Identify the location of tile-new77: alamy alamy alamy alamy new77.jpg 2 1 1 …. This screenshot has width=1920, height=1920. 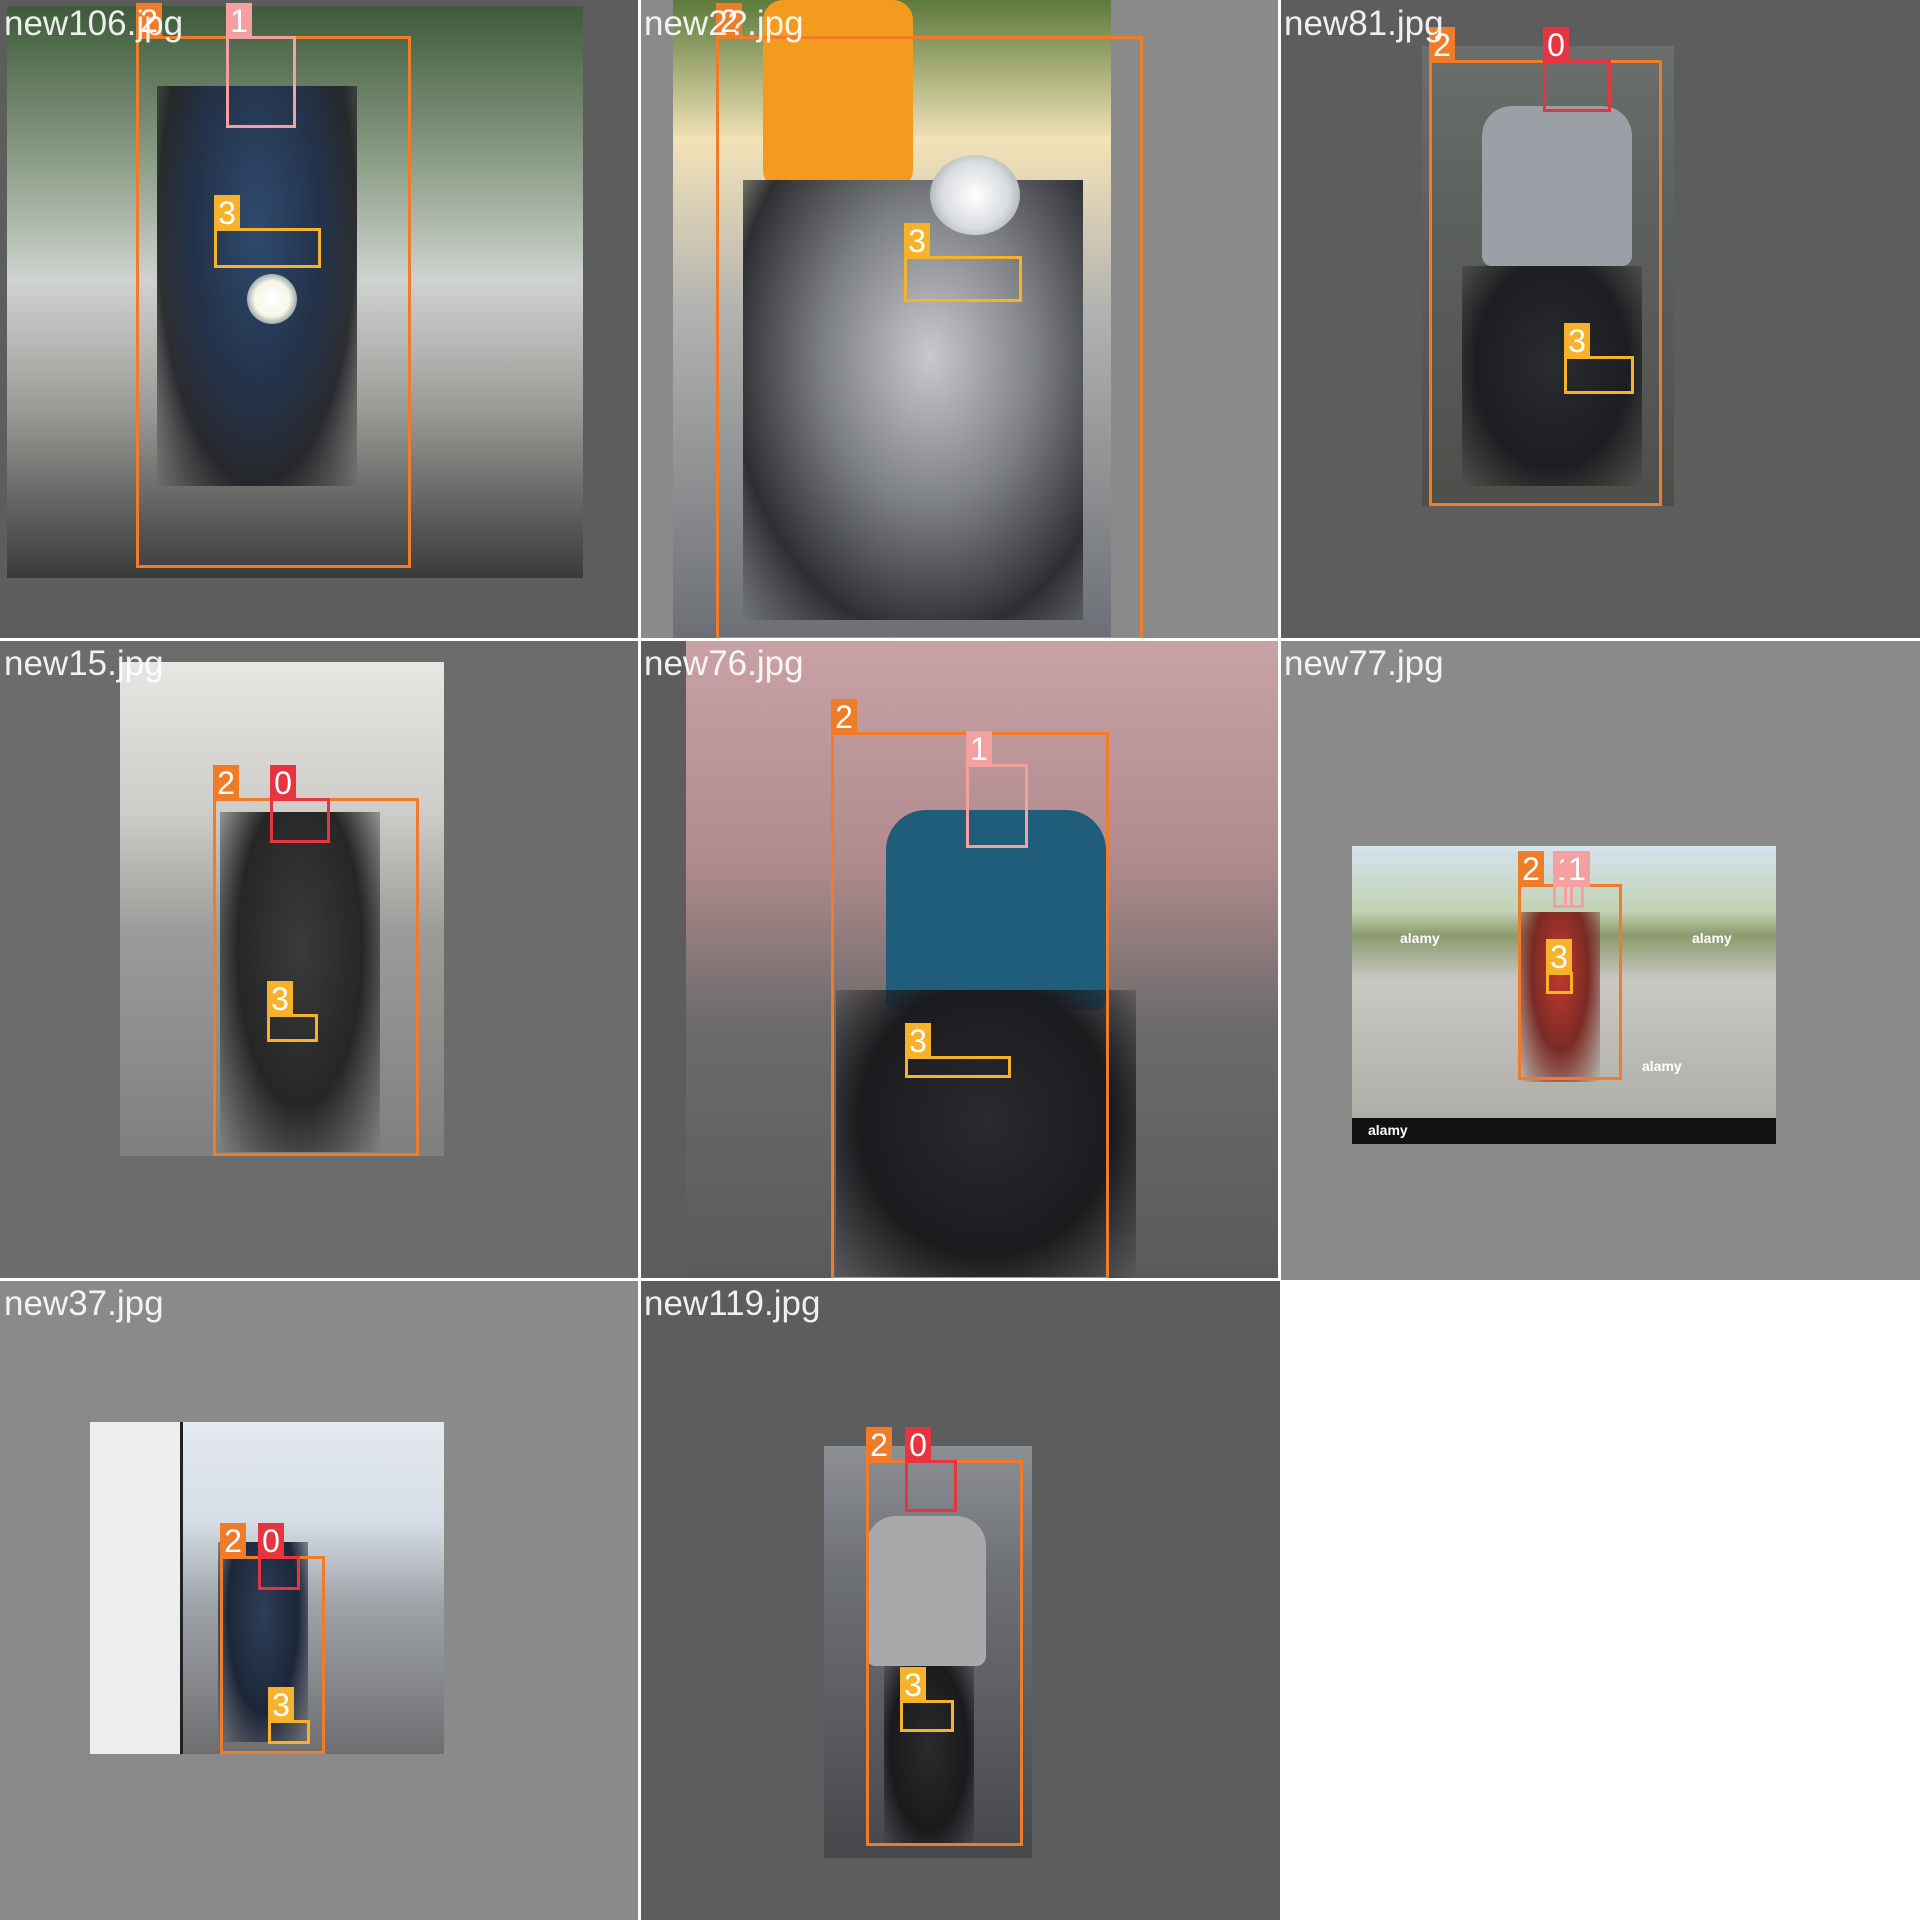
(1600, 960).